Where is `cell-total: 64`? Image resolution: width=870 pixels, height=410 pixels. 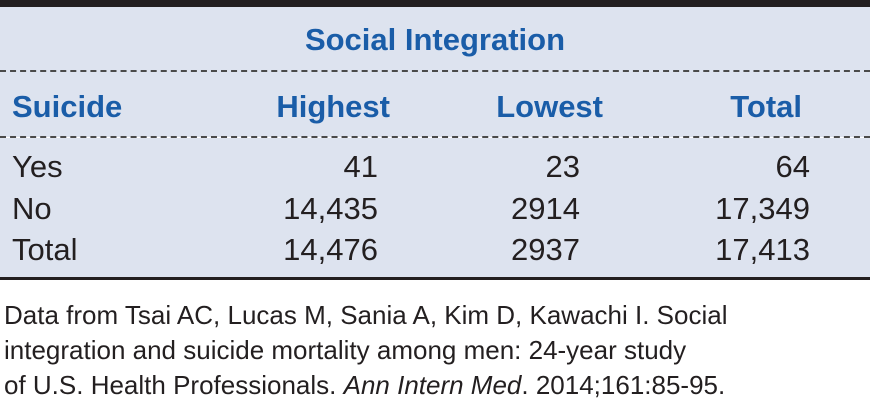
cell-total: 64 is located at coordinates (792, 166).